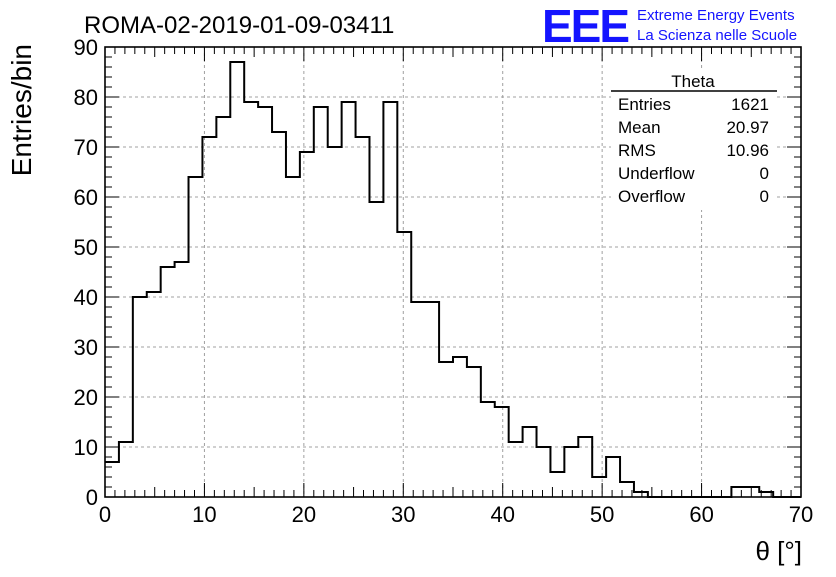  I want to click on x-tick-label: 40, so click(502, 514).